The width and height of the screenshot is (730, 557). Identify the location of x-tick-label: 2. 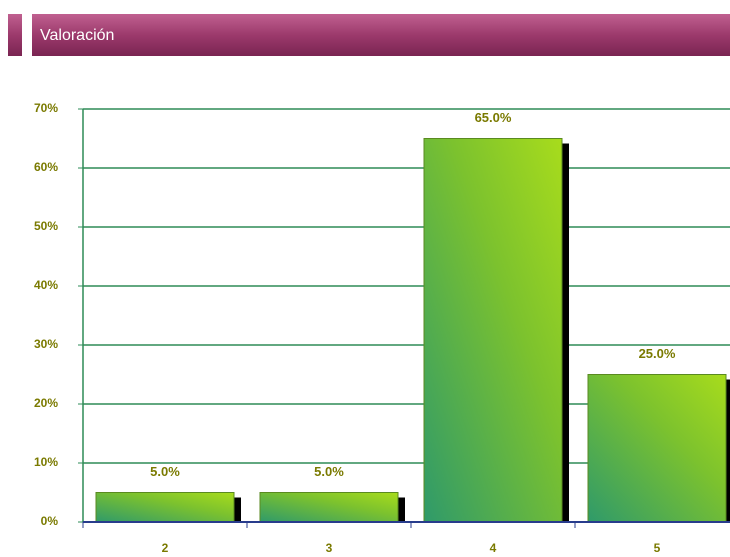
(165, 548).